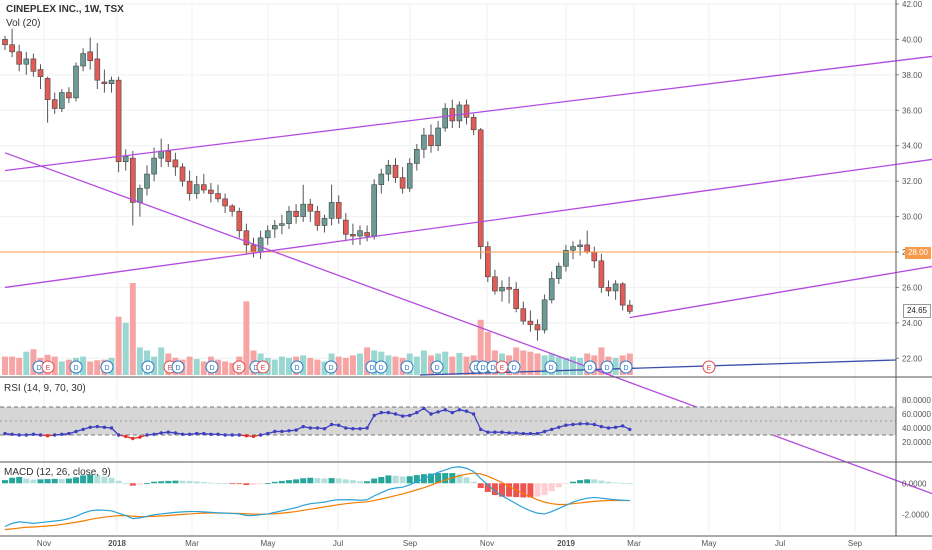 The height and width of the screenshot is (550, 932). What do you see at coordinates (317, 497) in the screenshot?
I see `macd-line` at bounding box center [317, 497].